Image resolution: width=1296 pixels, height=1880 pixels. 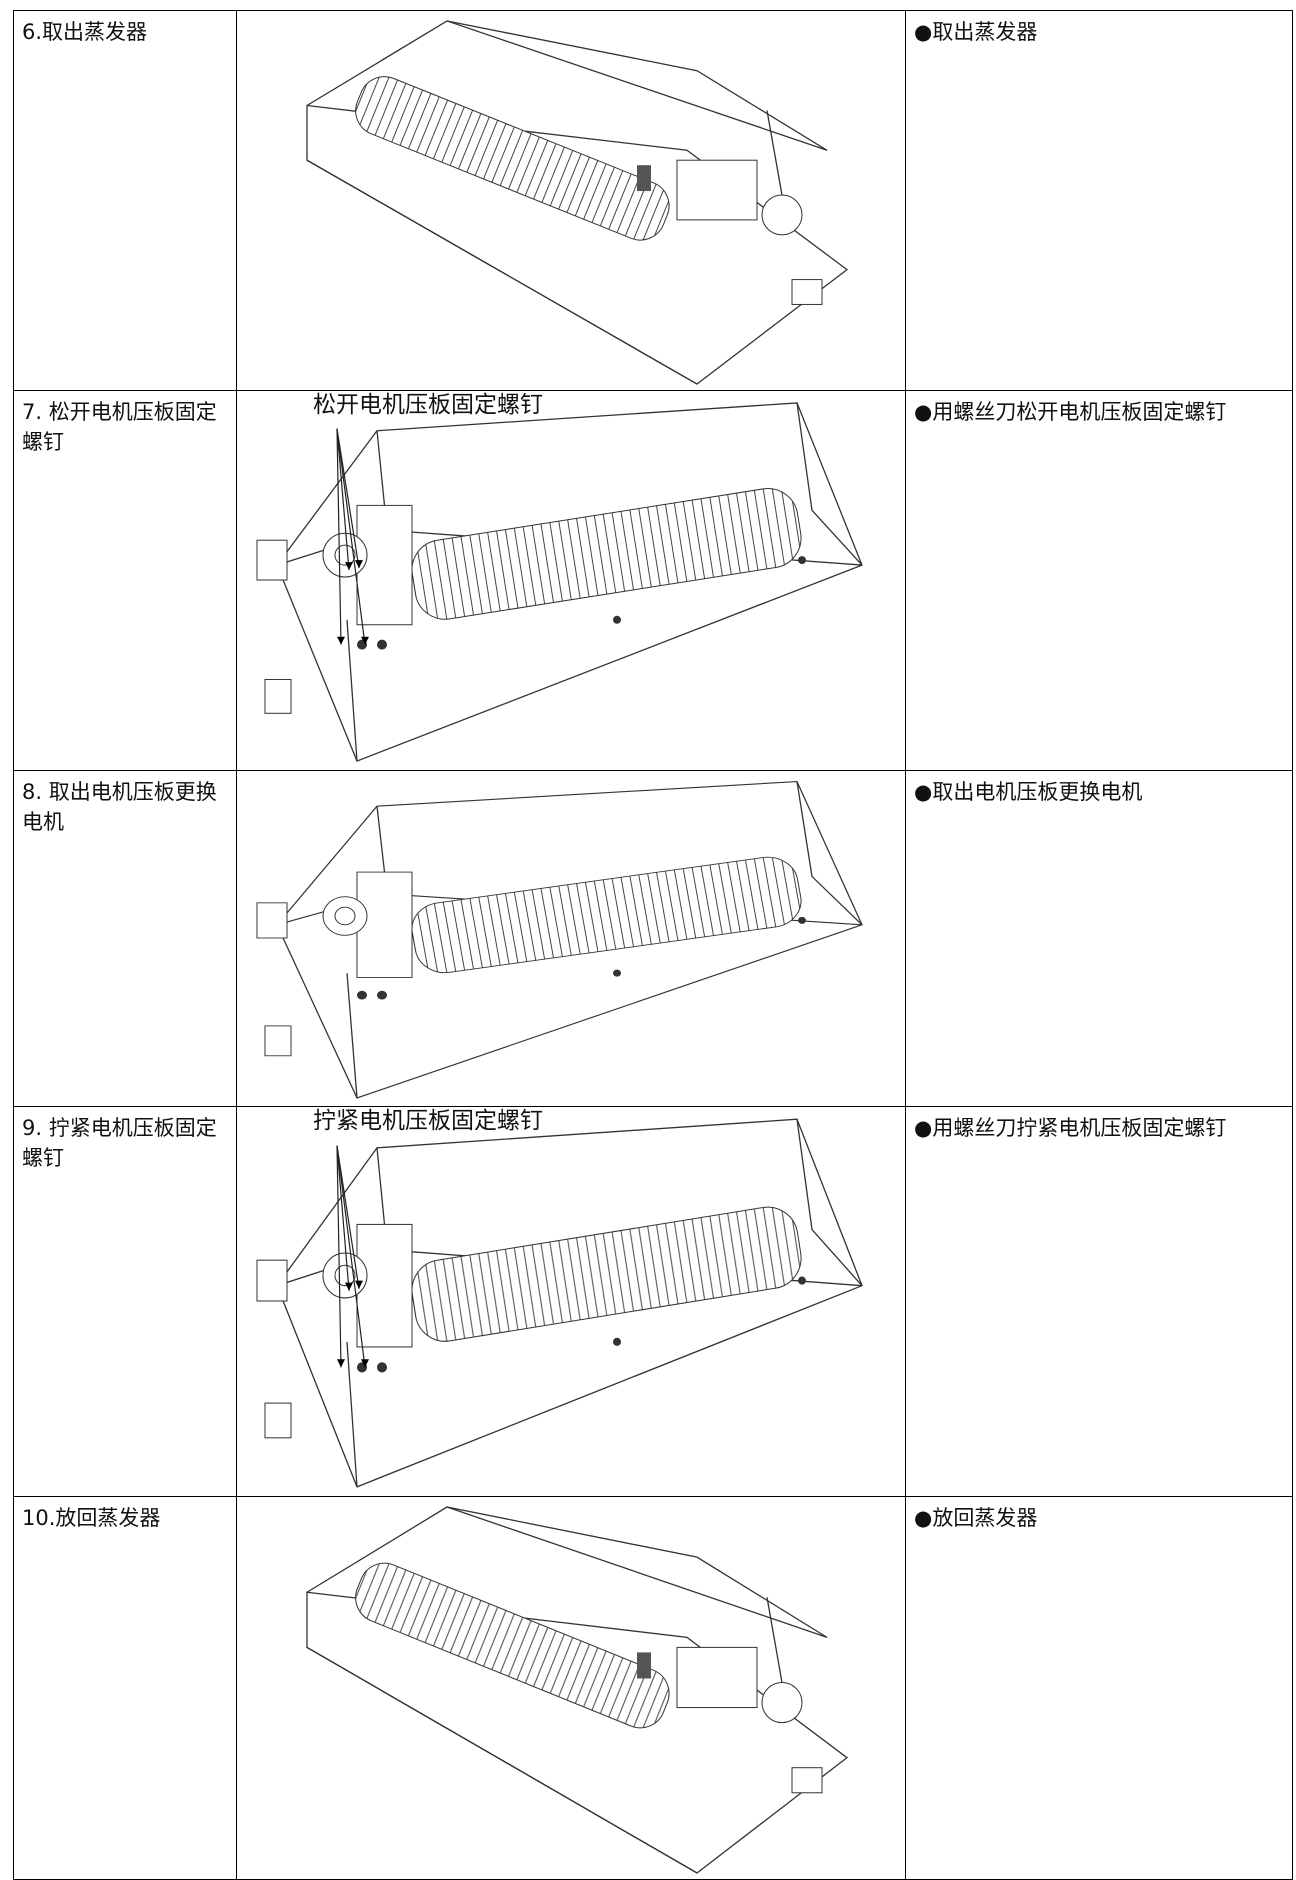 What do you see at coordinates (1099, 580) in the screenshot?
I see `note-cell: ●用螺丝刀松开电机压板固定螺钉` at bounding box center [1099, 580].